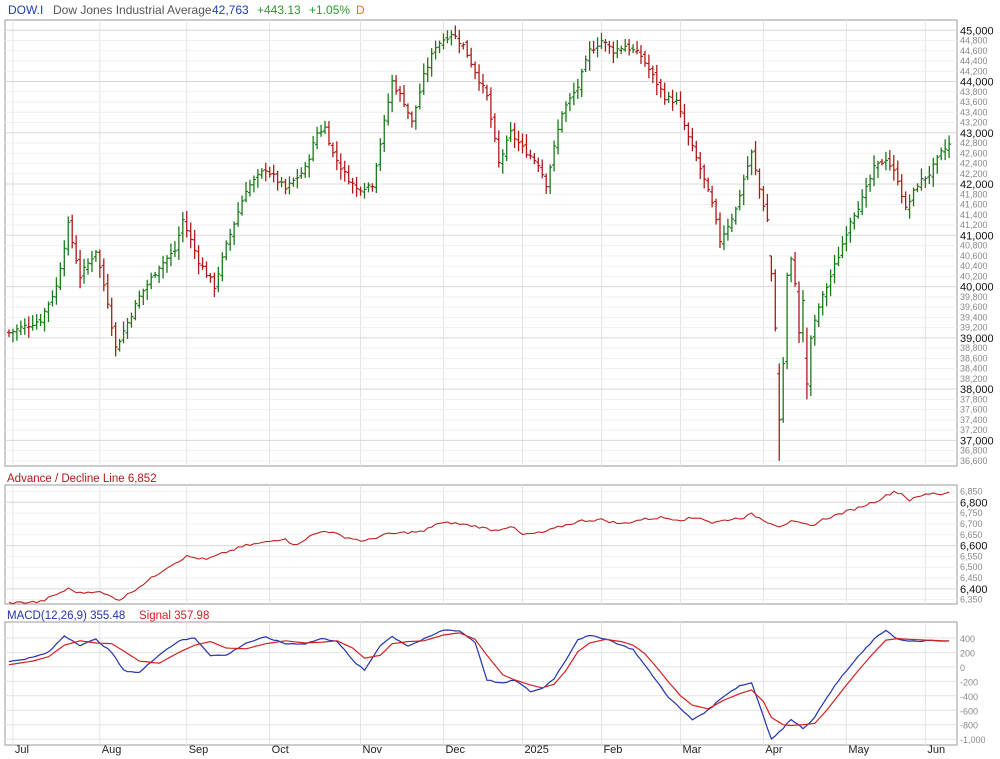 This screenshot has width=1000, height=759. What do you see at coordinates (974, 399) in the screenshot?
I see `price-tick-label-minor: 37,800` at bounding box center [974, 399].